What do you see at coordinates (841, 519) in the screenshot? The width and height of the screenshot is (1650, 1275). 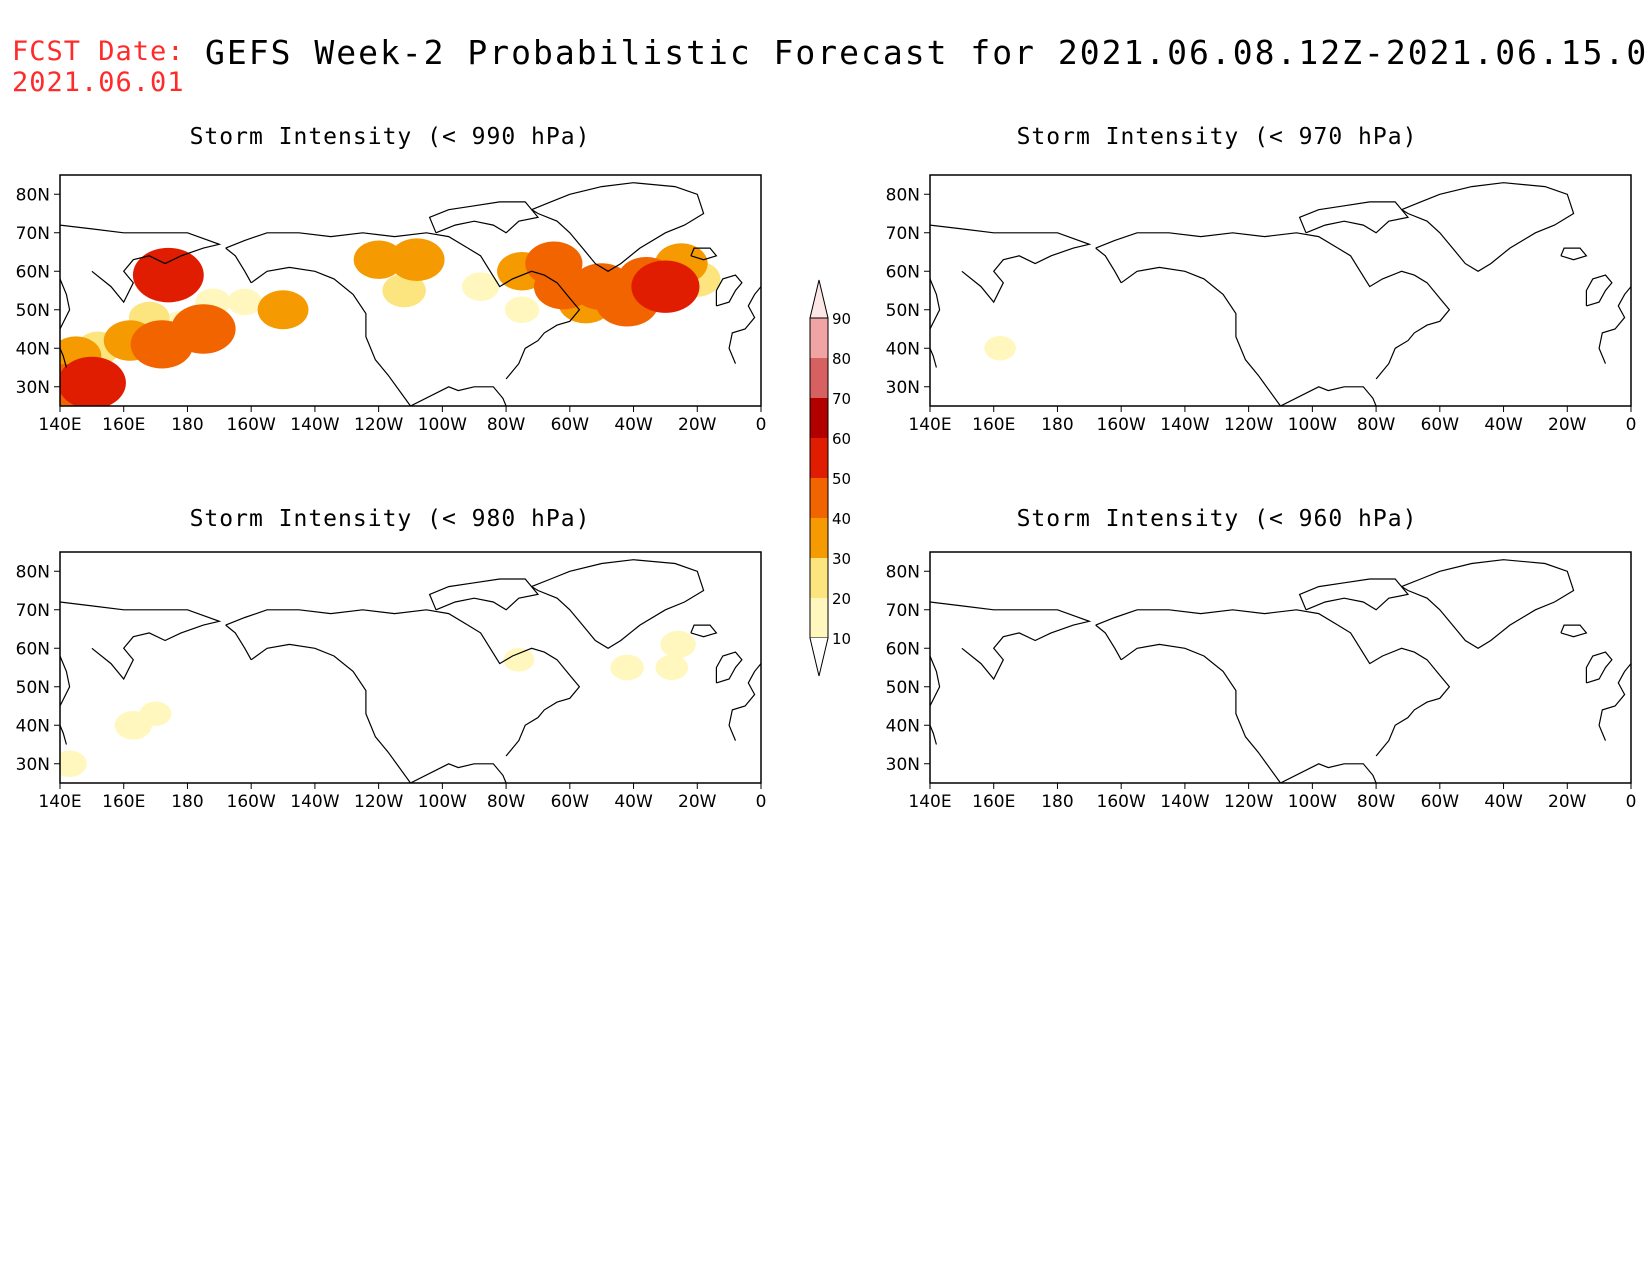 I see `colorbar-label: 40` at bounding box center [841, 519].